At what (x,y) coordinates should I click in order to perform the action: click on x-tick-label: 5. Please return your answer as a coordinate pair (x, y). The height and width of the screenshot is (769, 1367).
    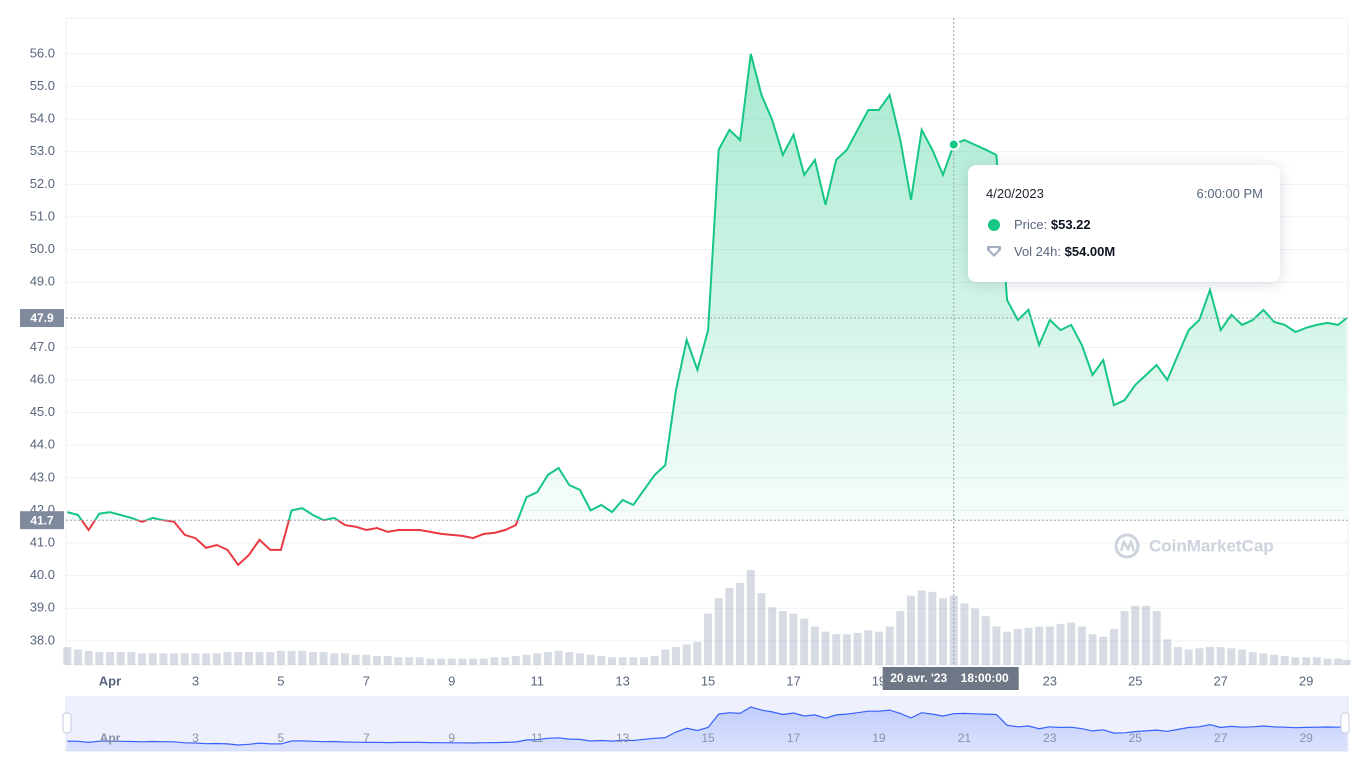
    Looking at the image, I should click on (280, 680).